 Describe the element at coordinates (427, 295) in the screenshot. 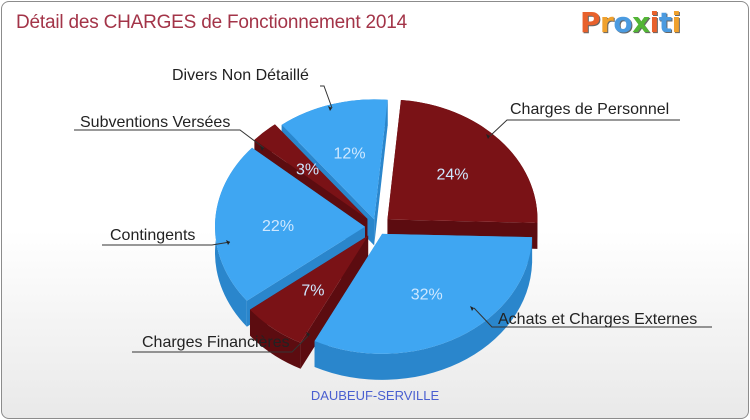

I see `slice-percent-label: 32%` at that location.